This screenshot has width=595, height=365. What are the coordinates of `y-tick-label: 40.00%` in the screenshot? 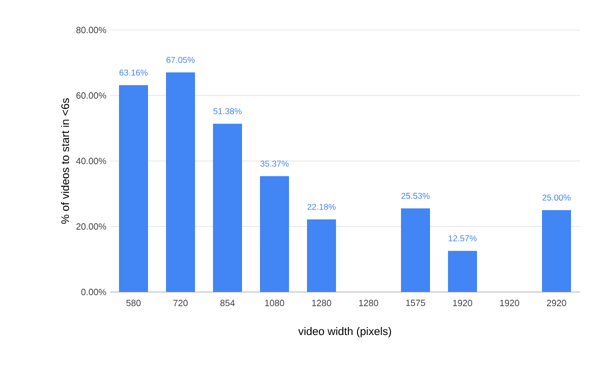 It's located at (91, 161).